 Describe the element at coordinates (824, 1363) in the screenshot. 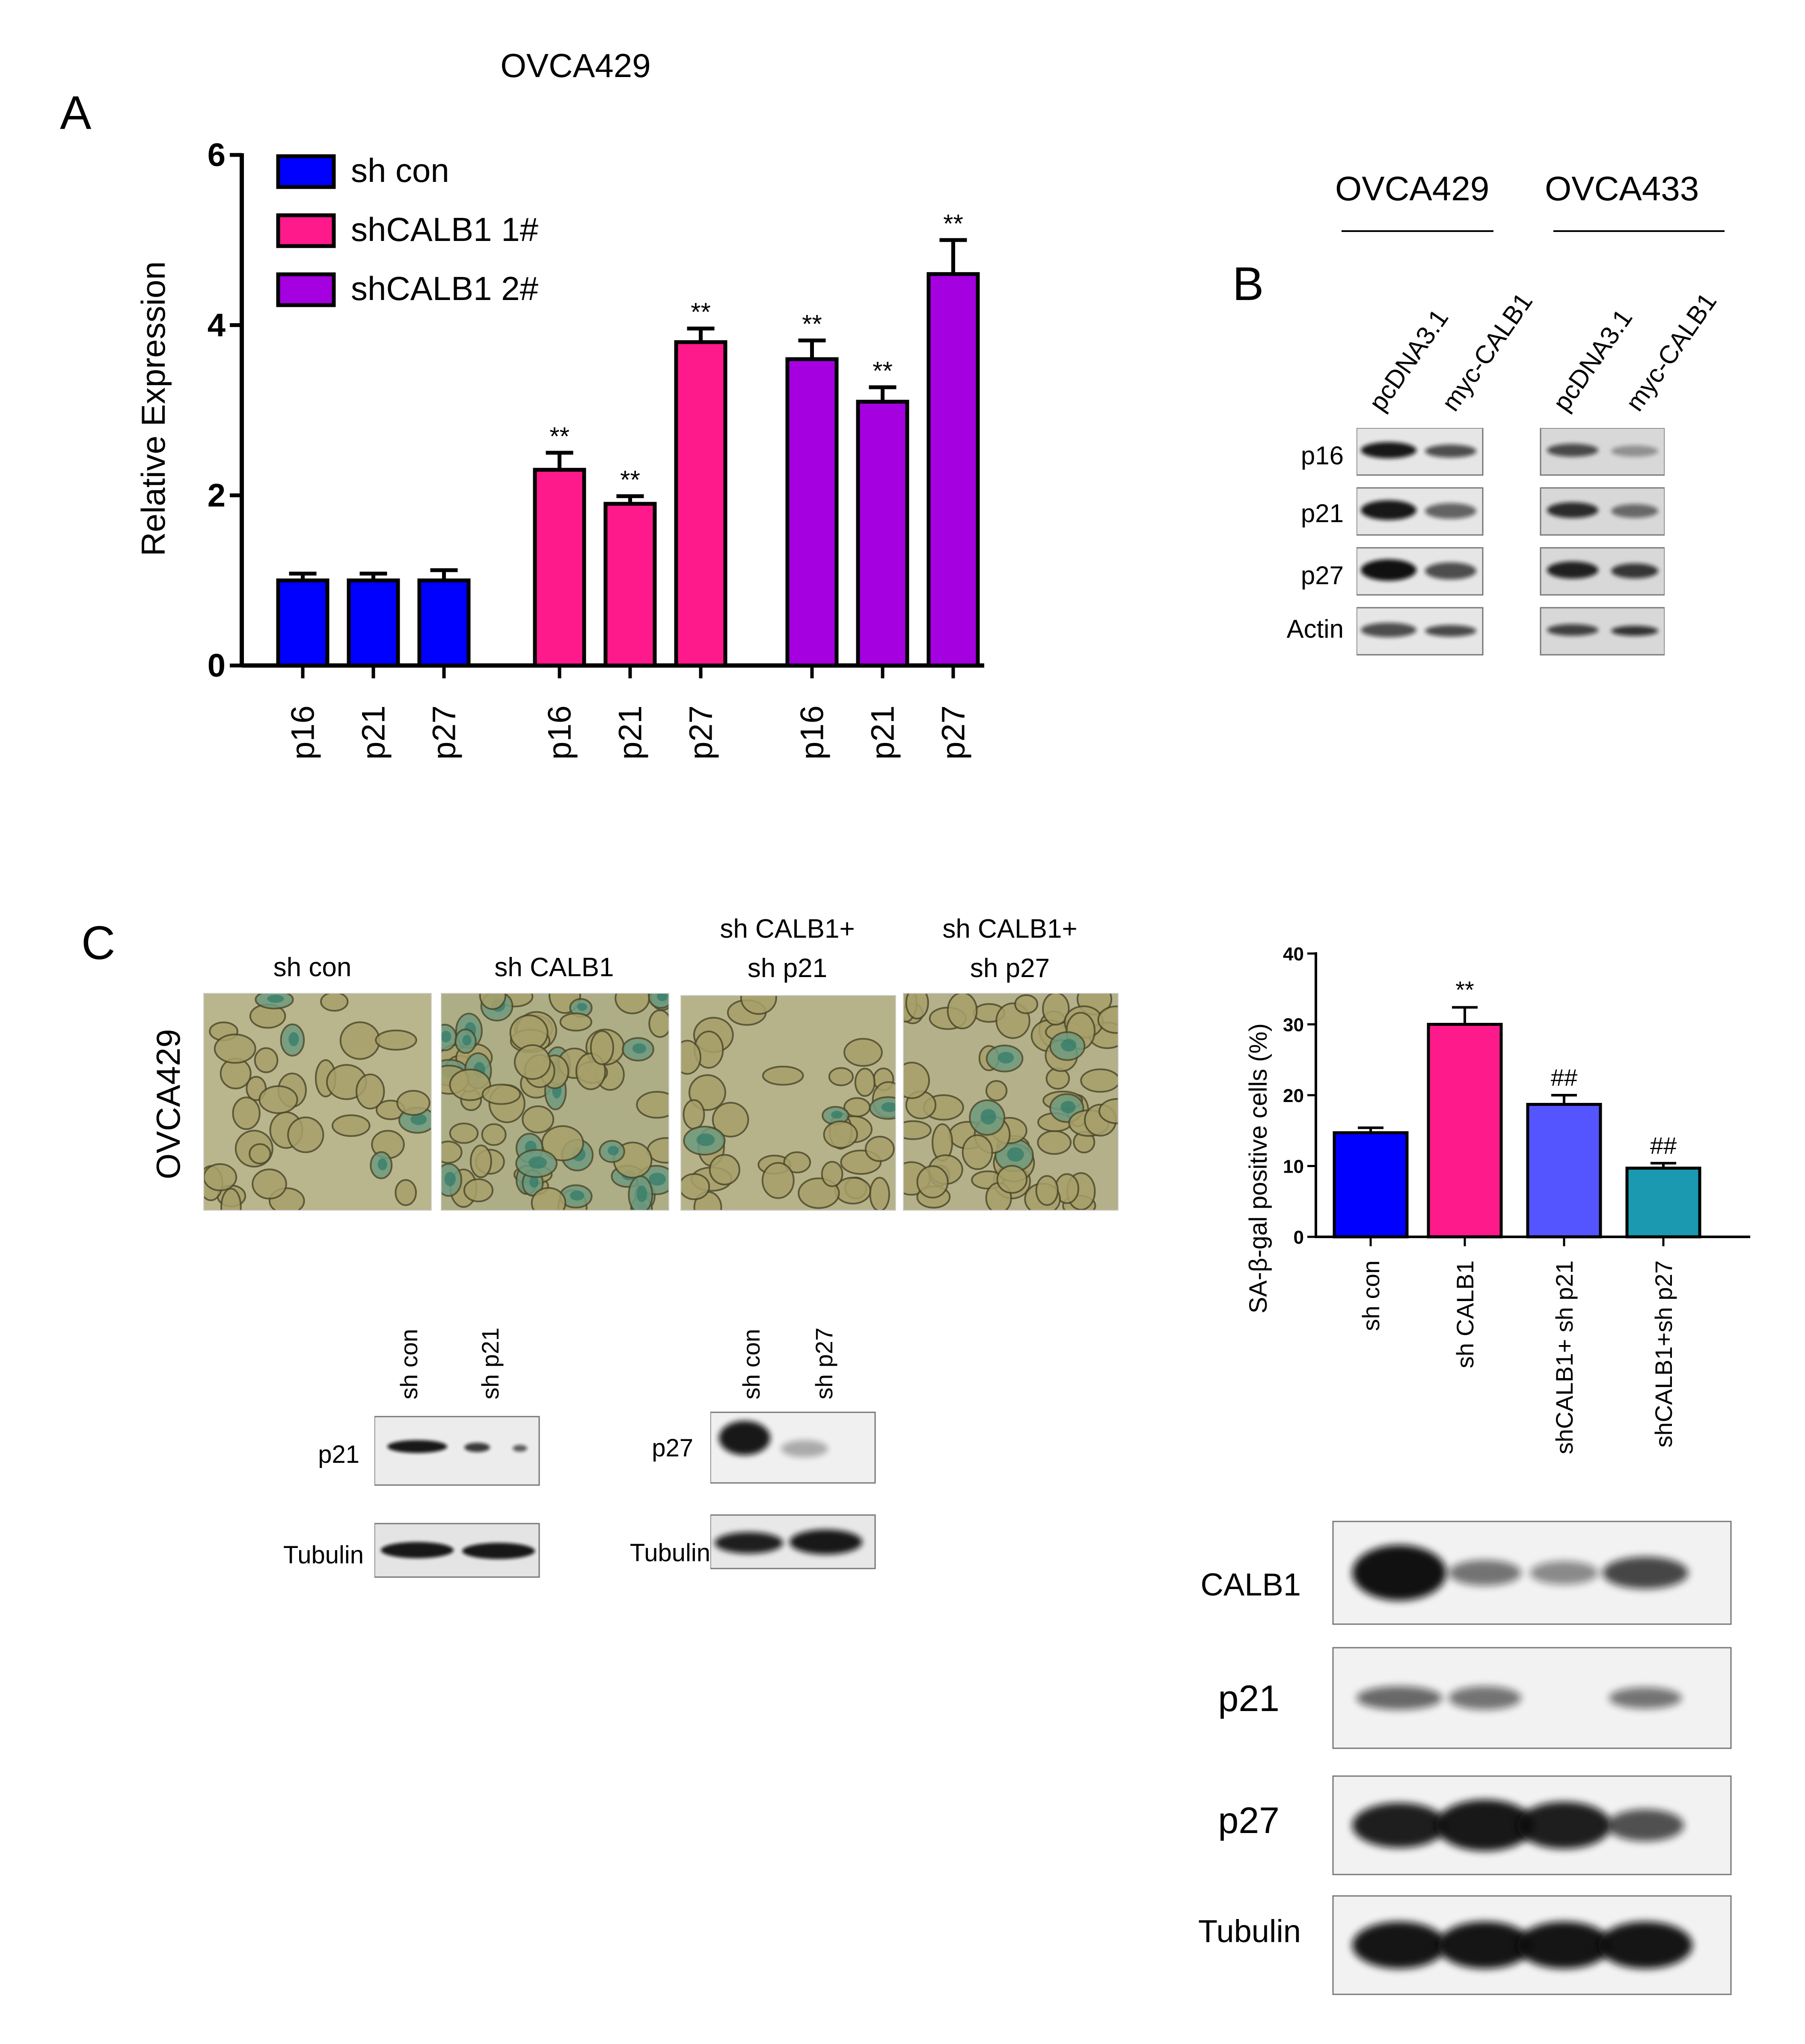

I see `blot-p27-lane-2: sh p27` at that location.